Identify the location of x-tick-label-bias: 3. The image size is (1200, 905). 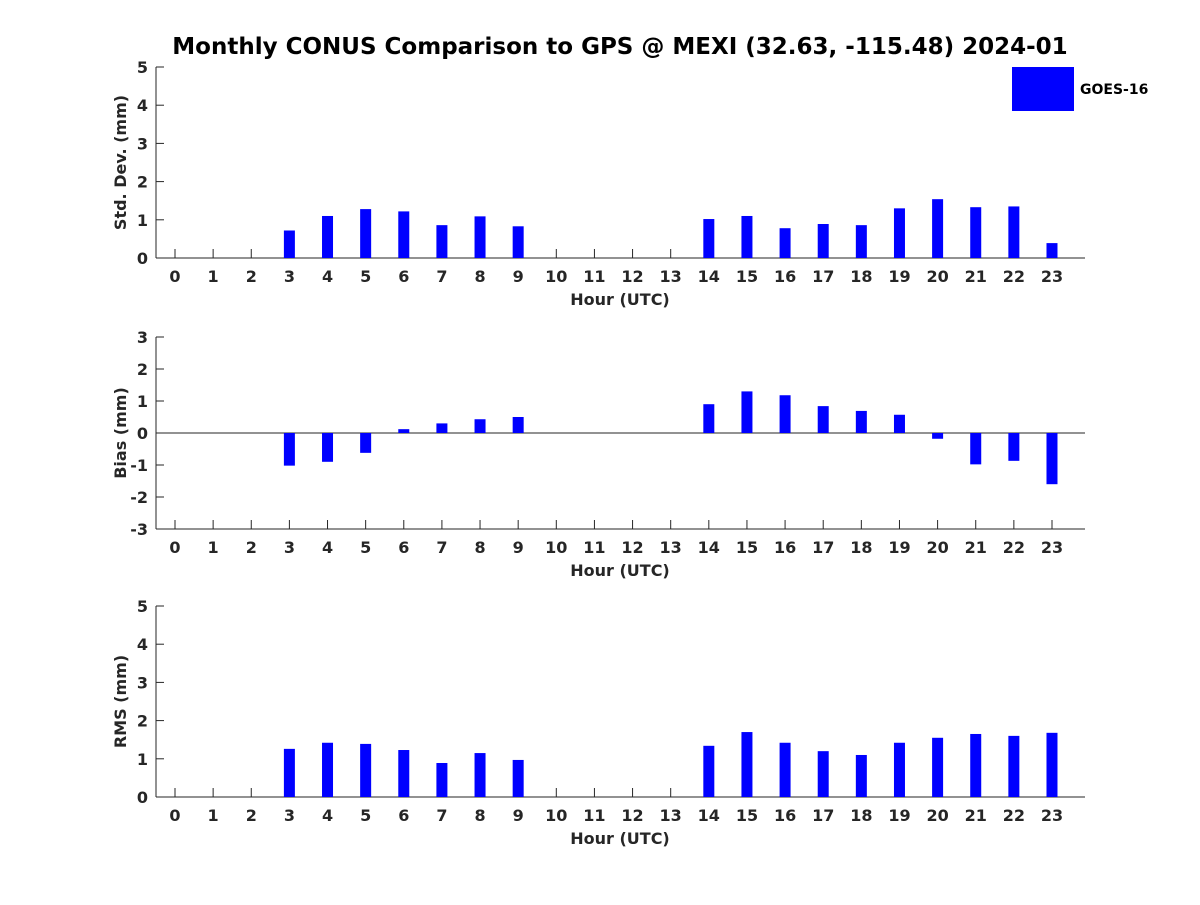
(289, 547).